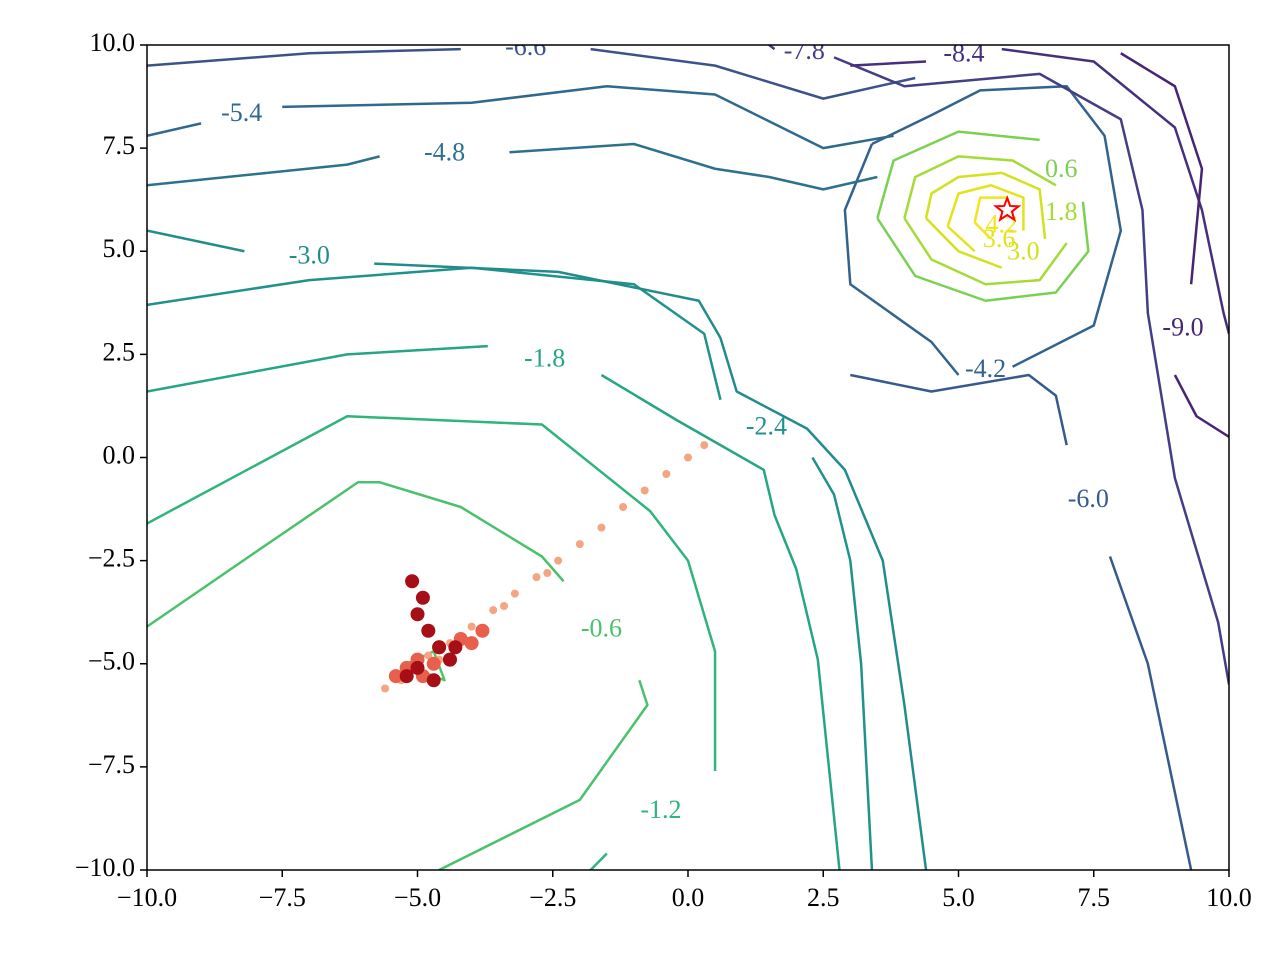 This screenshot has width=1280, height=960. Describe the element at coordinates (417, 897) in the screenshot. I see `x-tick-label: −5.0` at that location.